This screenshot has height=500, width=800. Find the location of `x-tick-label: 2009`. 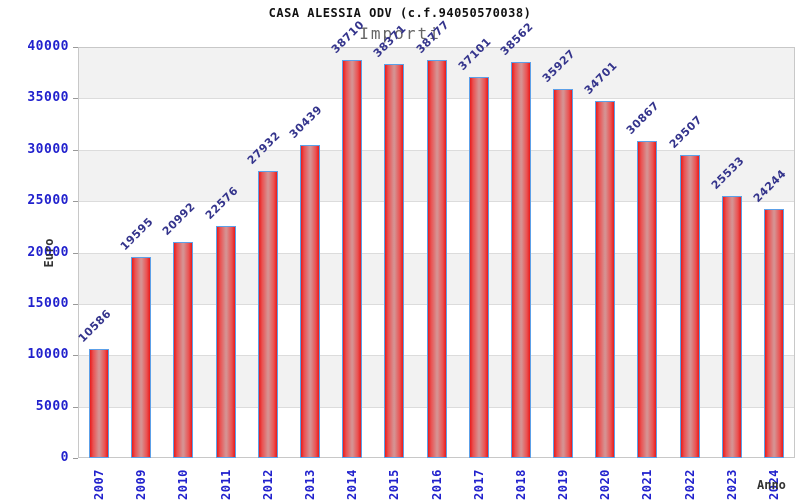

x-tick-label: 2009 is located at coordinates (141, 484).